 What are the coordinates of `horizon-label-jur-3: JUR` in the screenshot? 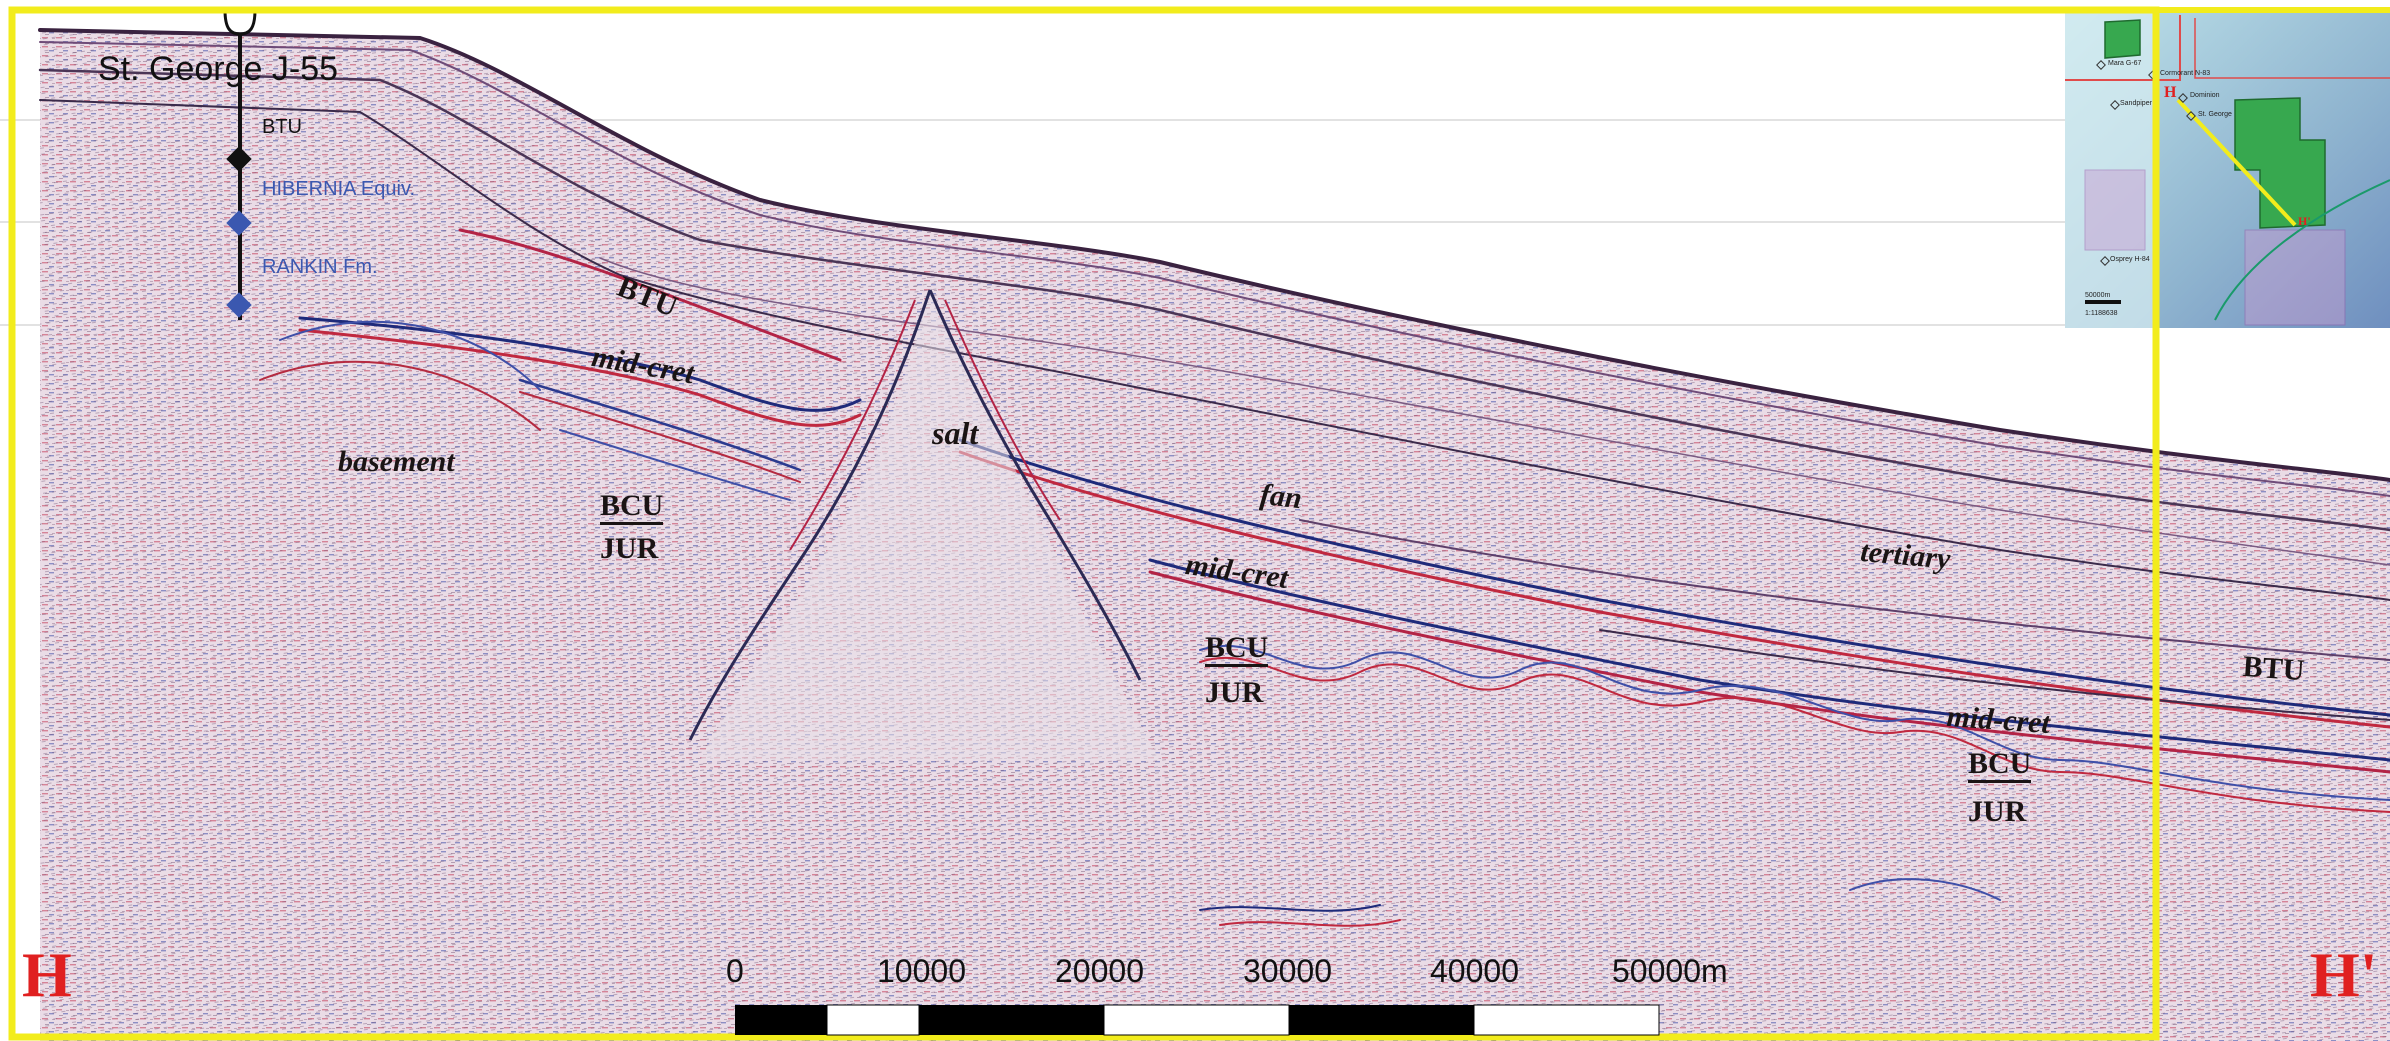 It's located at (1997, 811).